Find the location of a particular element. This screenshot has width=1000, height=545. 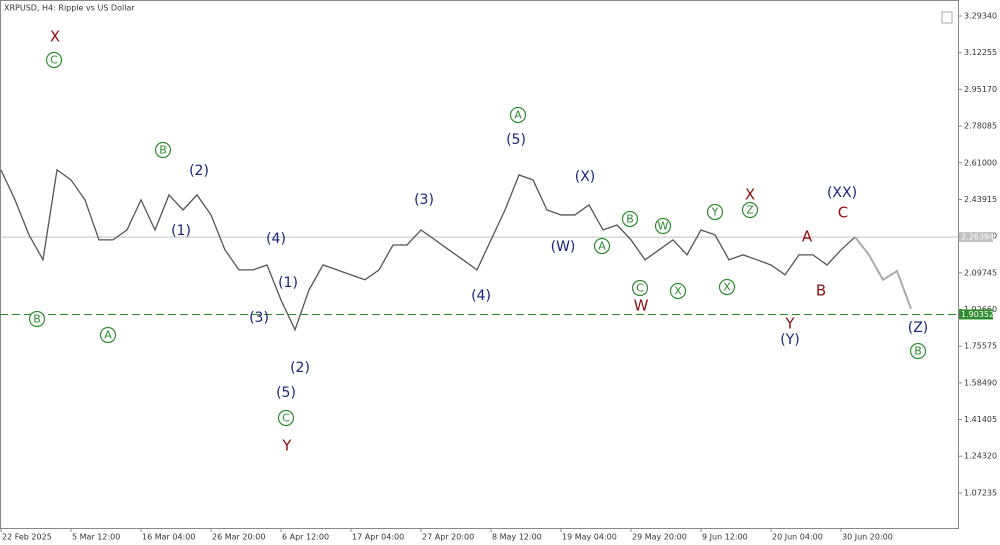

y-tick-label: 3.12255 is located at coordinates (980, 52).